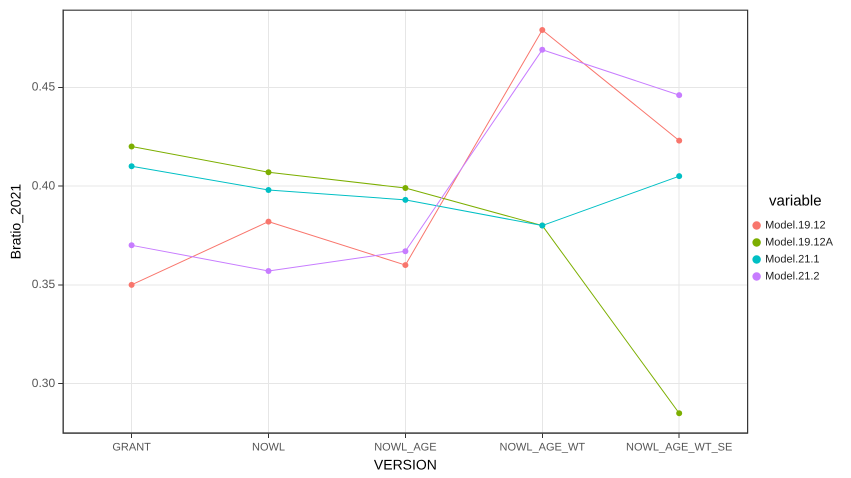  What do you see at coordinates (268, 448) in the screenshot?
I see `x-tick-label: NOWL` at bounding box center [268, 448].